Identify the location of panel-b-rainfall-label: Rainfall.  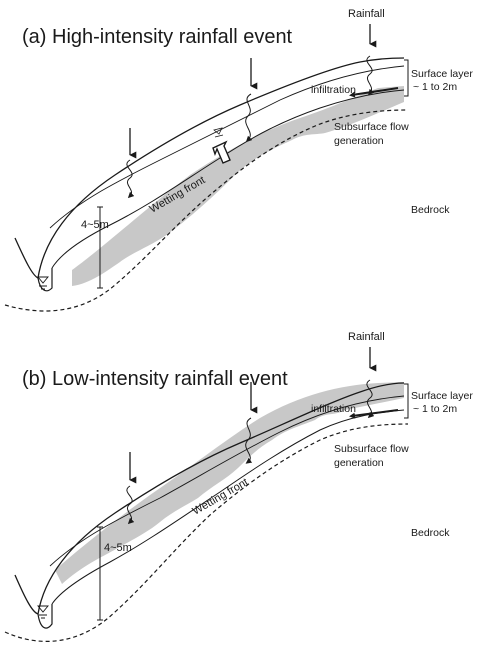
(366, 337).